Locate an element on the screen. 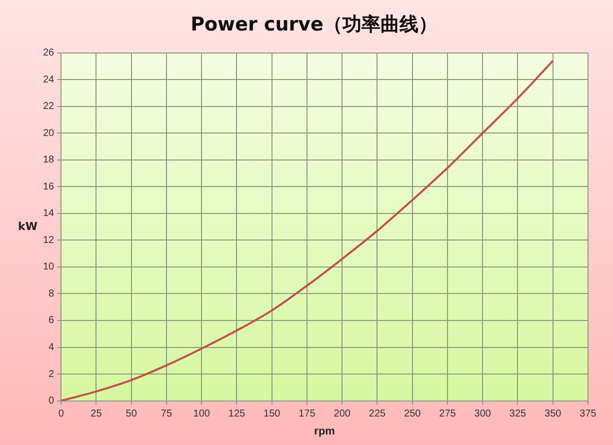 The image size is (613, 445). y-tick-label: 20 is located at coordinates (49, 133).